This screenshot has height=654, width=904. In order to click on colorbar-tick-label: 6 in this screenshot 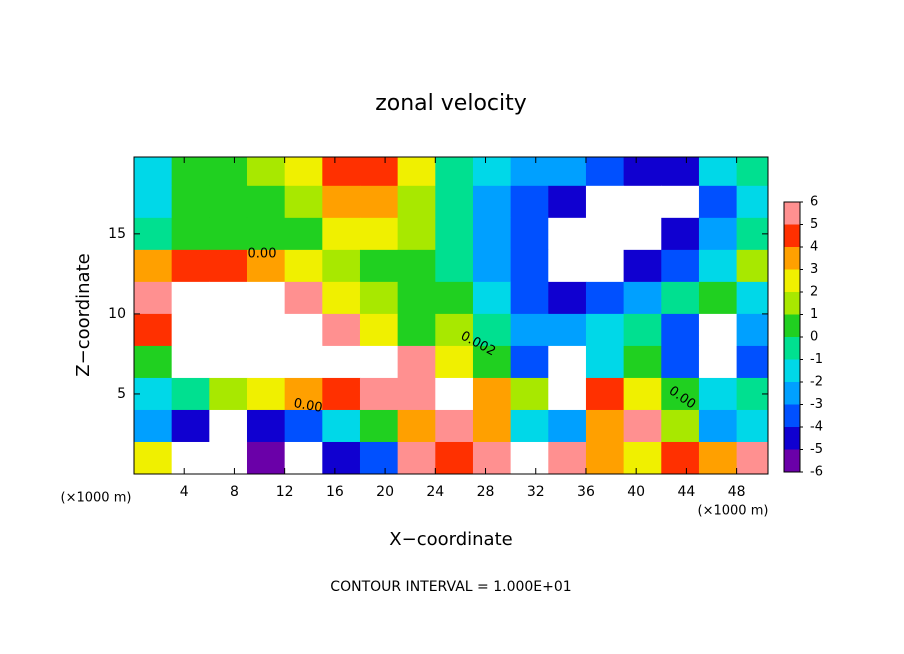, I will do `click(814, 202)`.